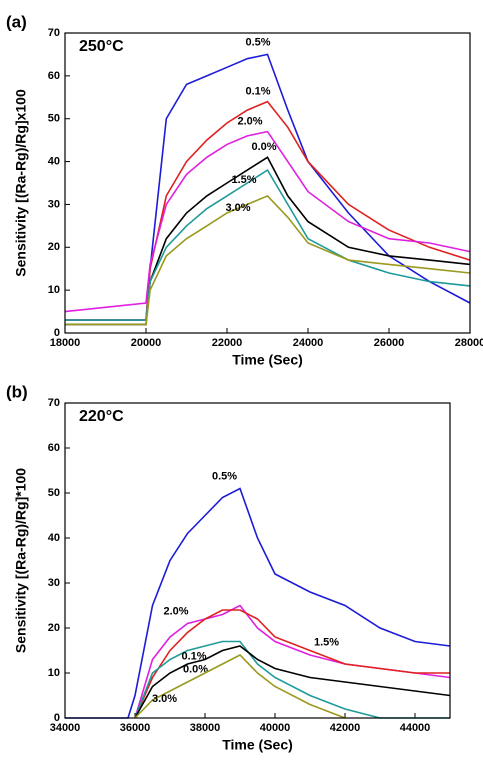 This screenshot has width=483, height=774. Describe the element at coordinates (308, 343) in the screenshot. I see `x-tick-label: 24000` at that location.